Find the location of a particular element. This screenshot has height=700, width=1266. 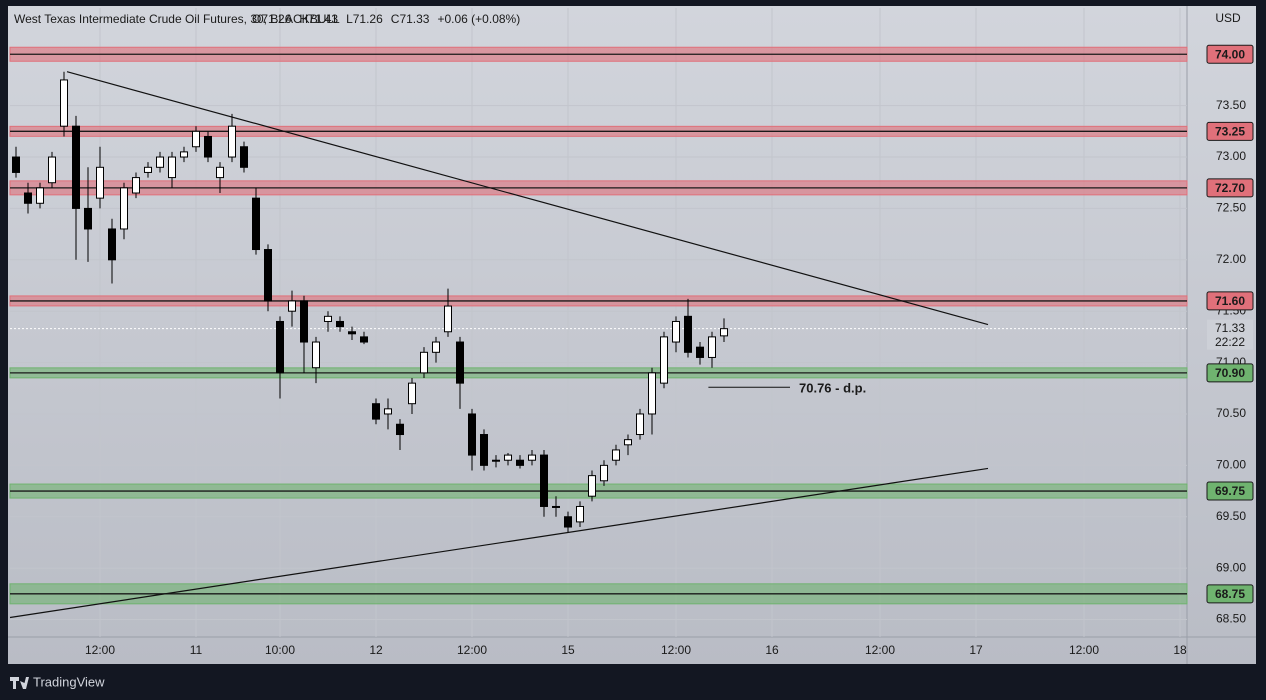

level-label: 69.75 is located at coordinates (1230, 491).